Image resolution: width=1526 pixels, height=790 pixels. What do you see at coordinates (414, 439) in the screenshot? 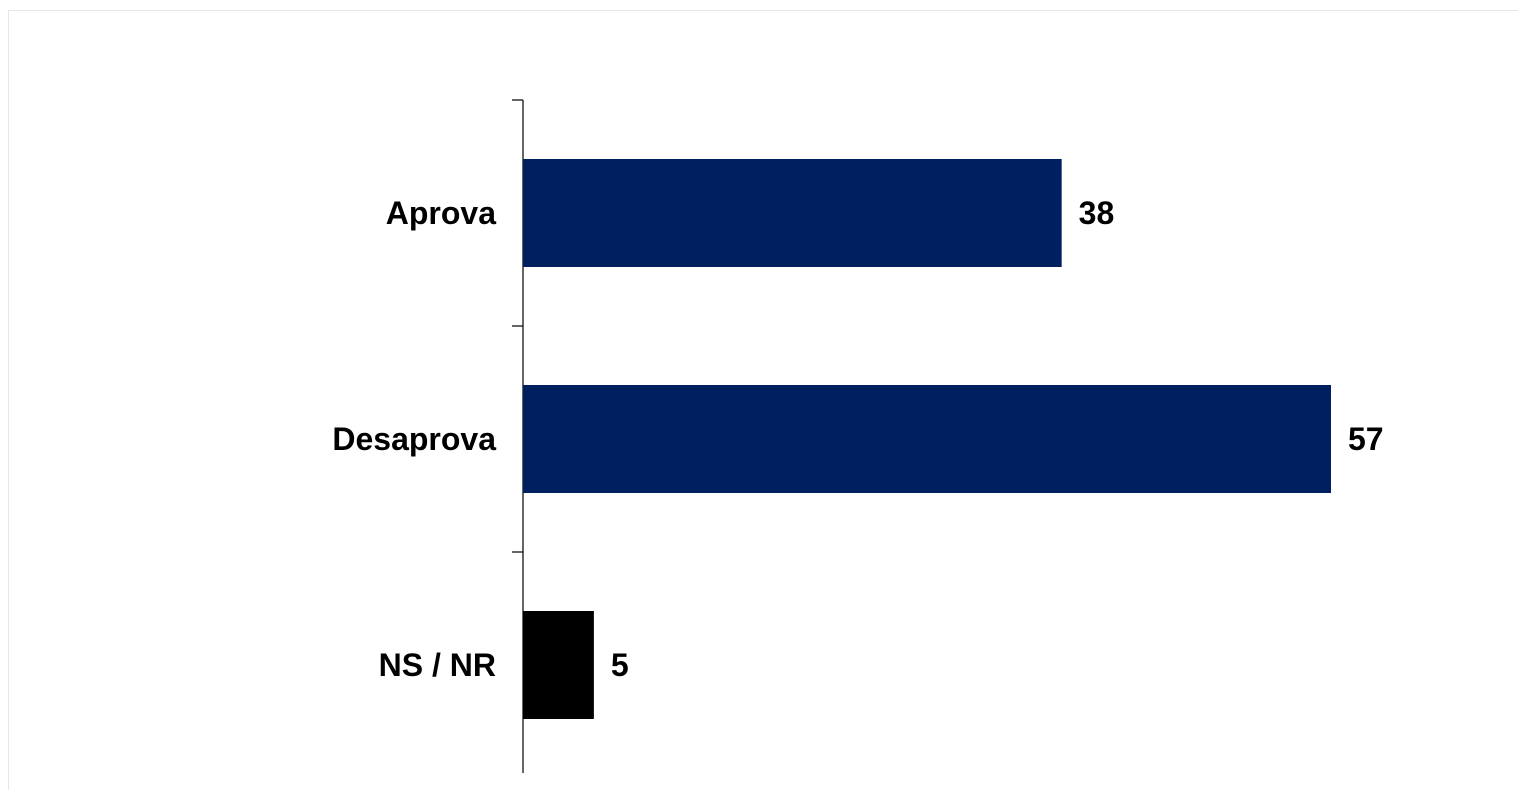
I see `category-label: Desaprova` at bounding box center [414, 439].